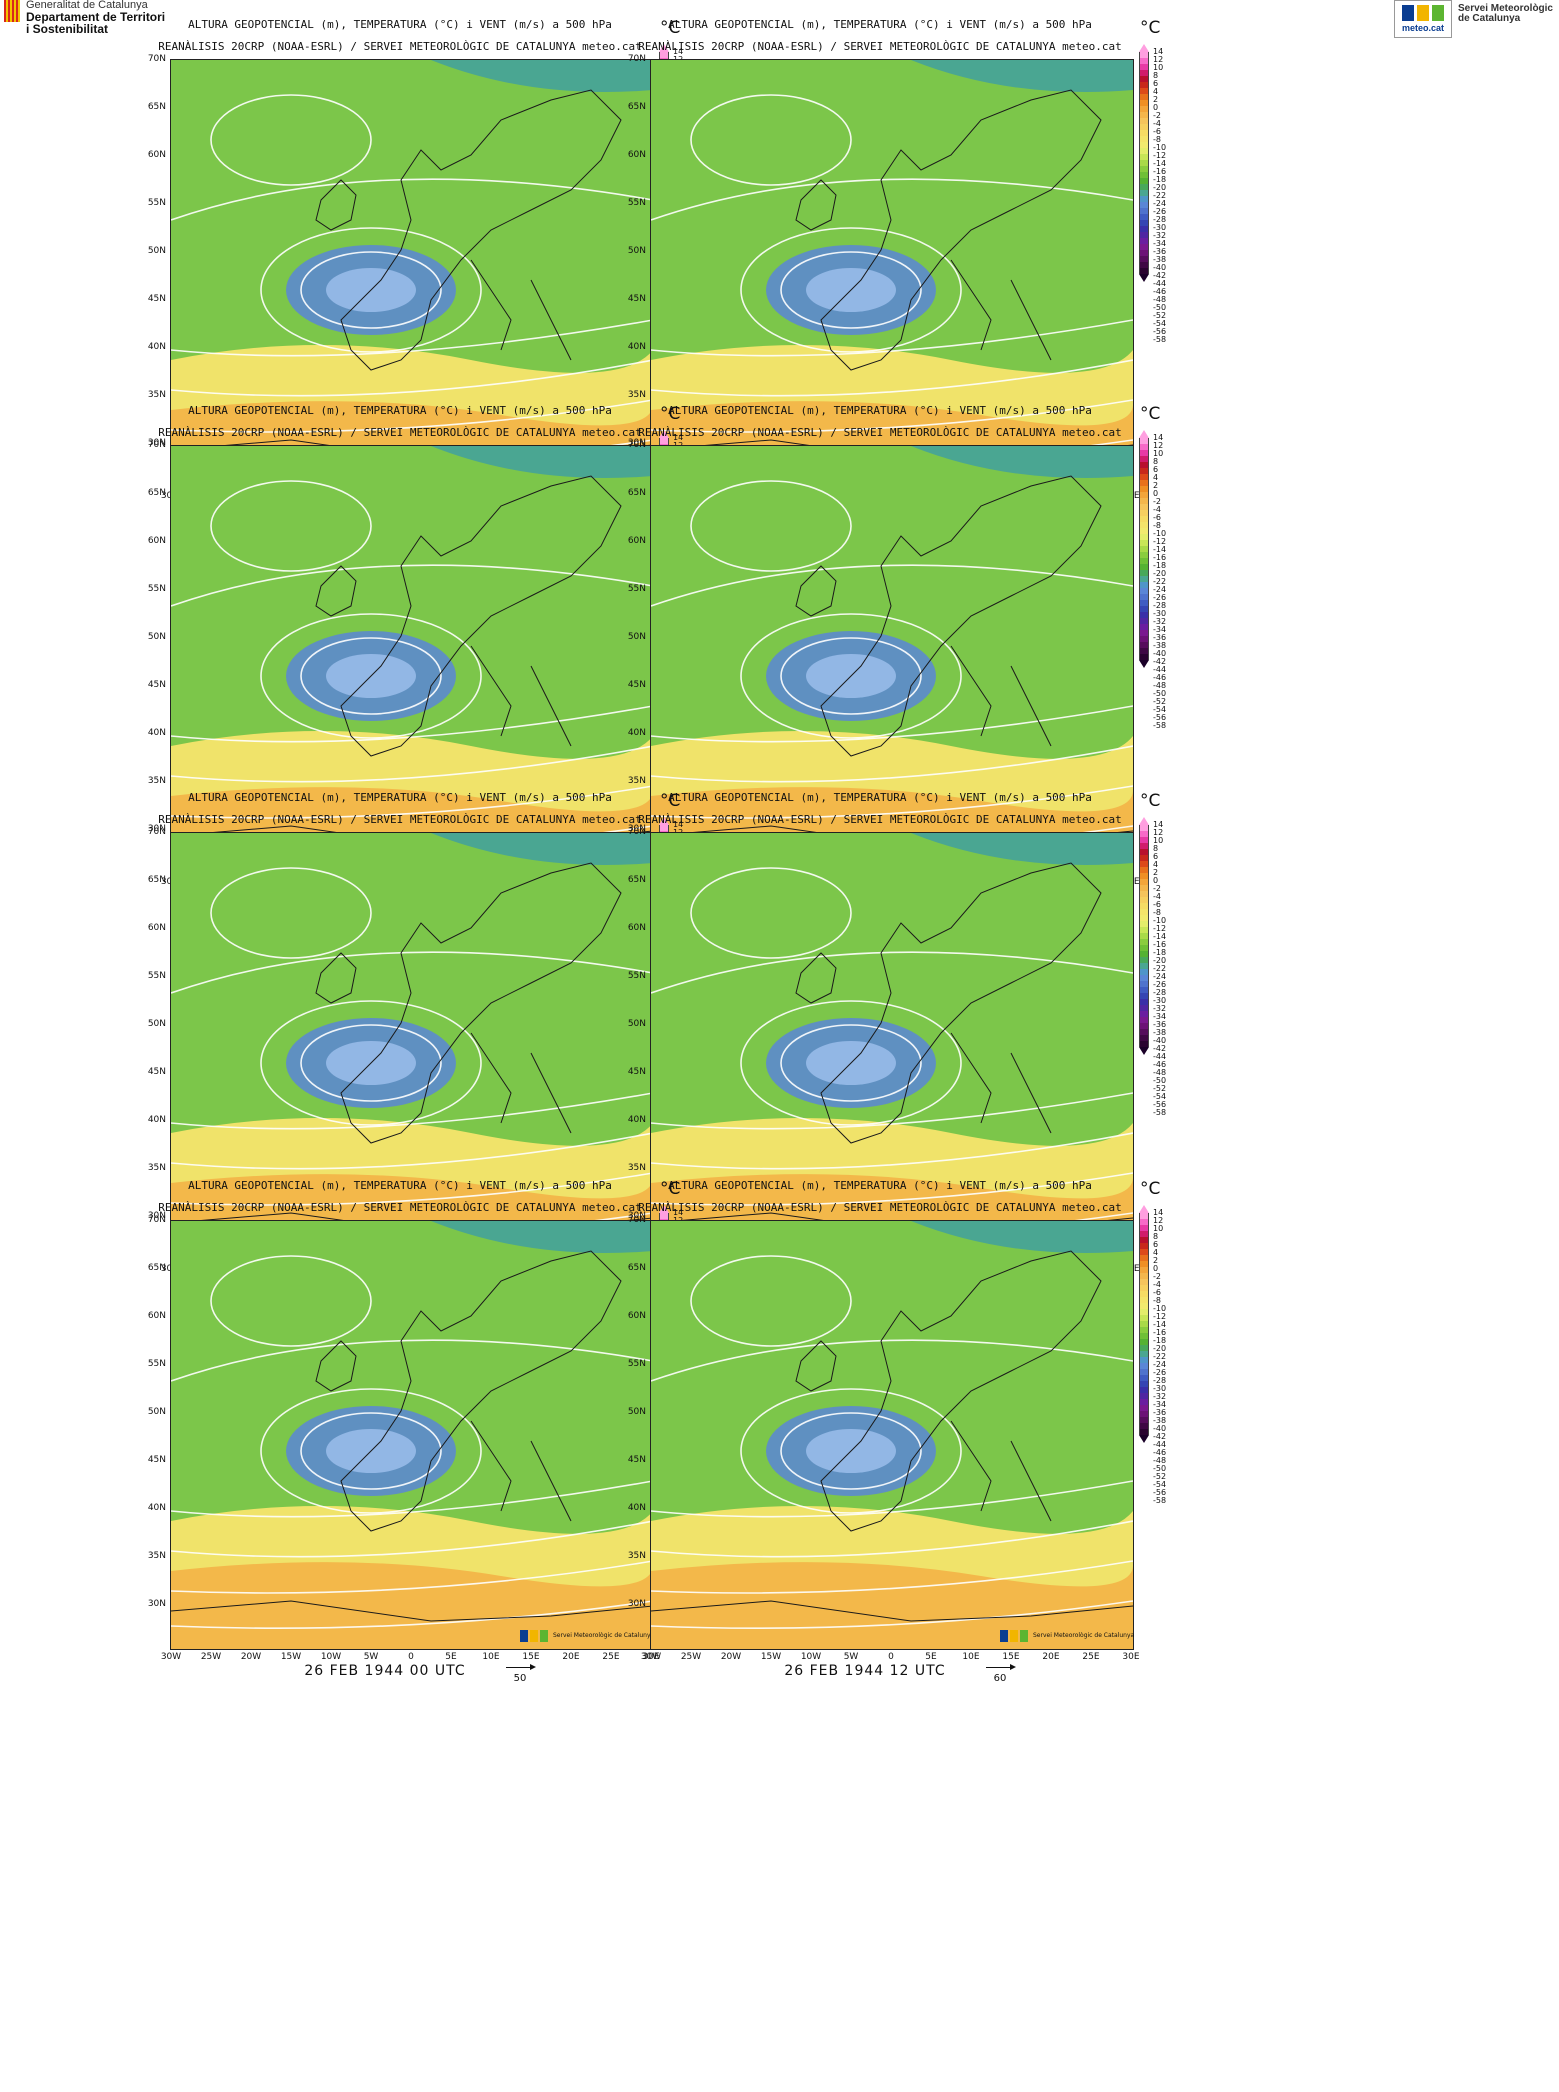  What do you see at coordinates (1160, 709) in the screenshot?
I see `colorbar-tick-label: -54` at bounding box center [1160, 709].